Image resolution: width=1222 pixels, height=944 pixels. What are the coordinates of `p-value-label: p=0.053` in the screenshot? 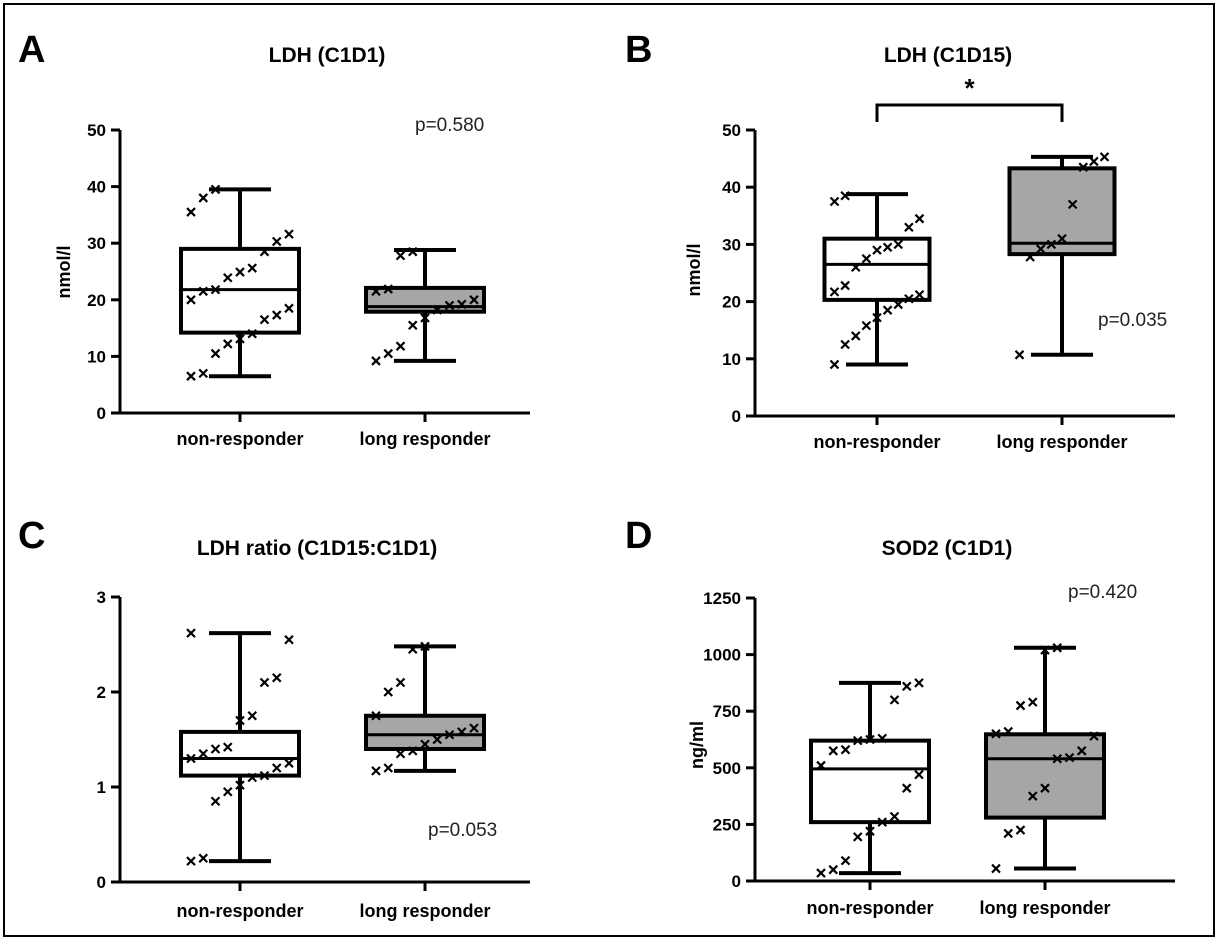 It's located at (462, 830).